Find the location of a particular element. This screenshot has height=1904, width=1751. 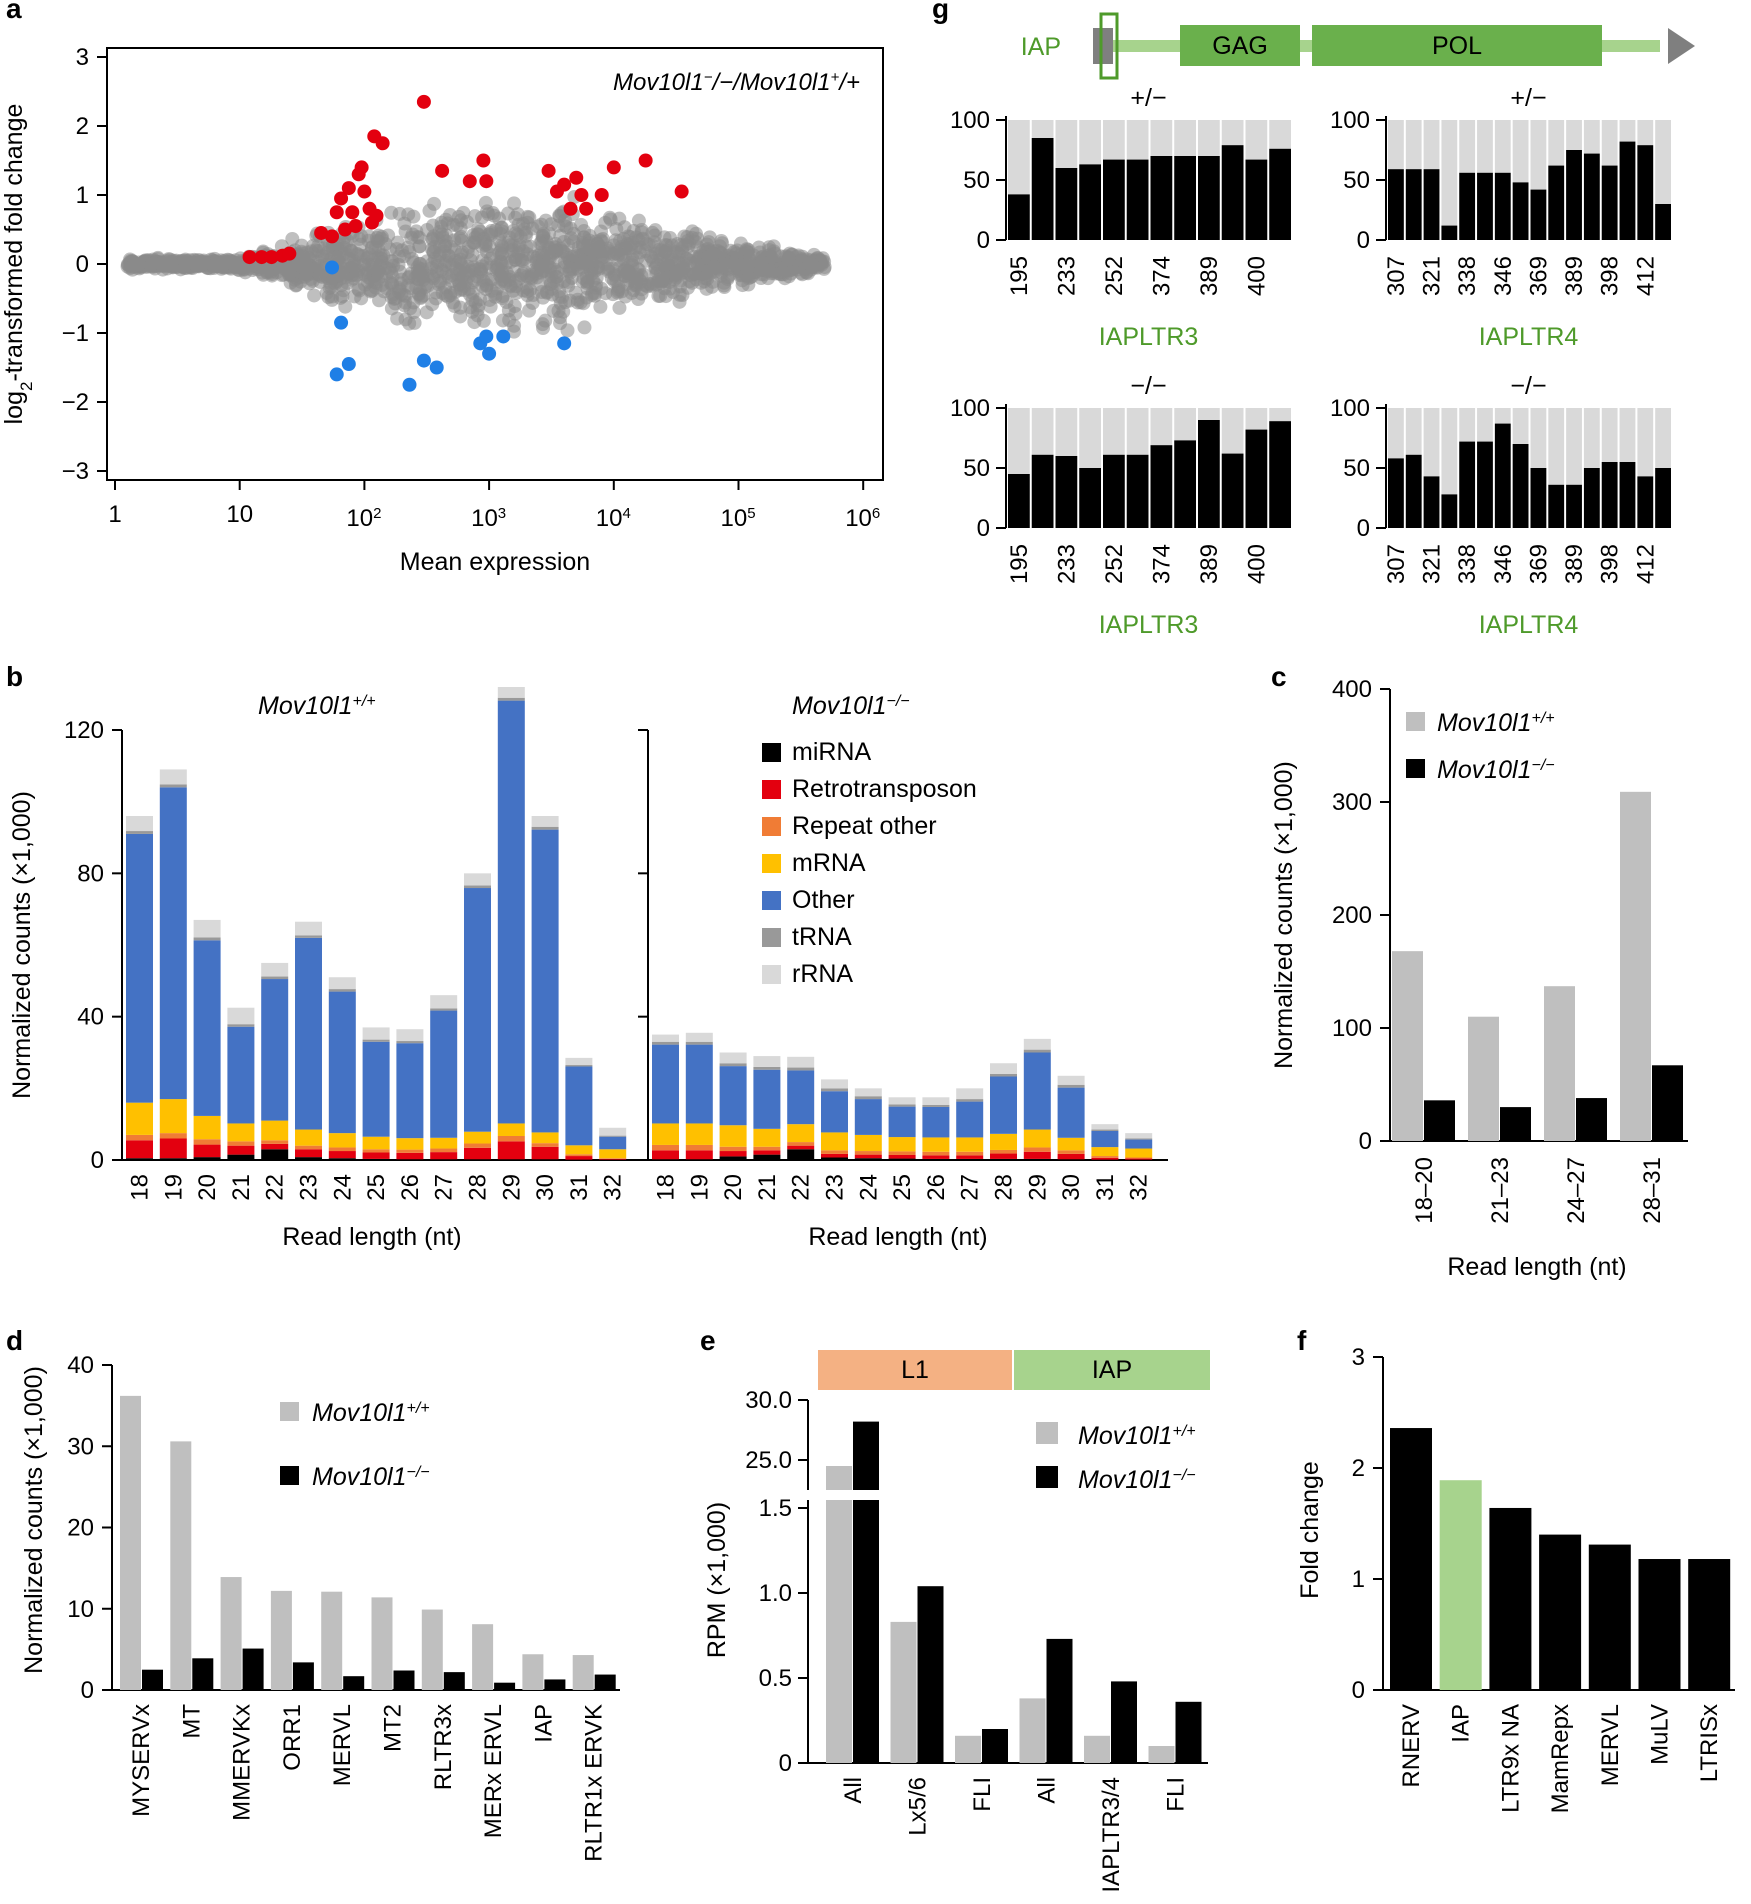

b-legend-label: rRNA is located at coordinates (822, 974).